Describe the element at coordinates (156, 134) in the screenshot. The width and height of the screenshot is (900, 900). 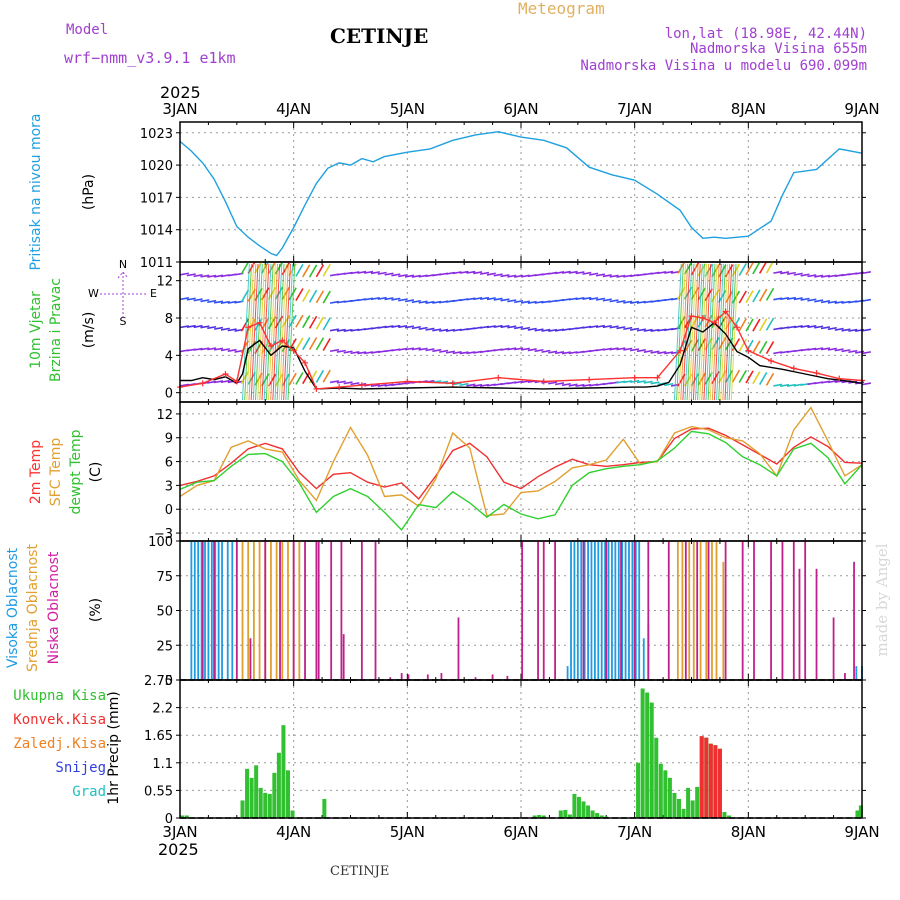
I see `y-tick-label: 1023` at that location.